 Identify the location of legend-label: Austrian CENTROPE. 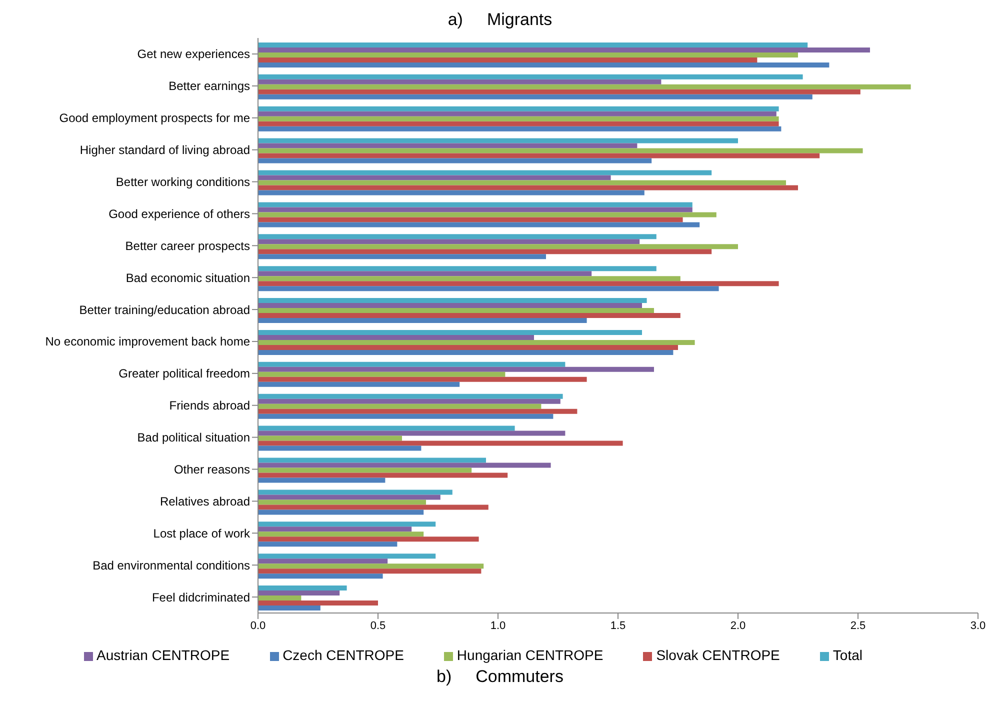
(163, 655).